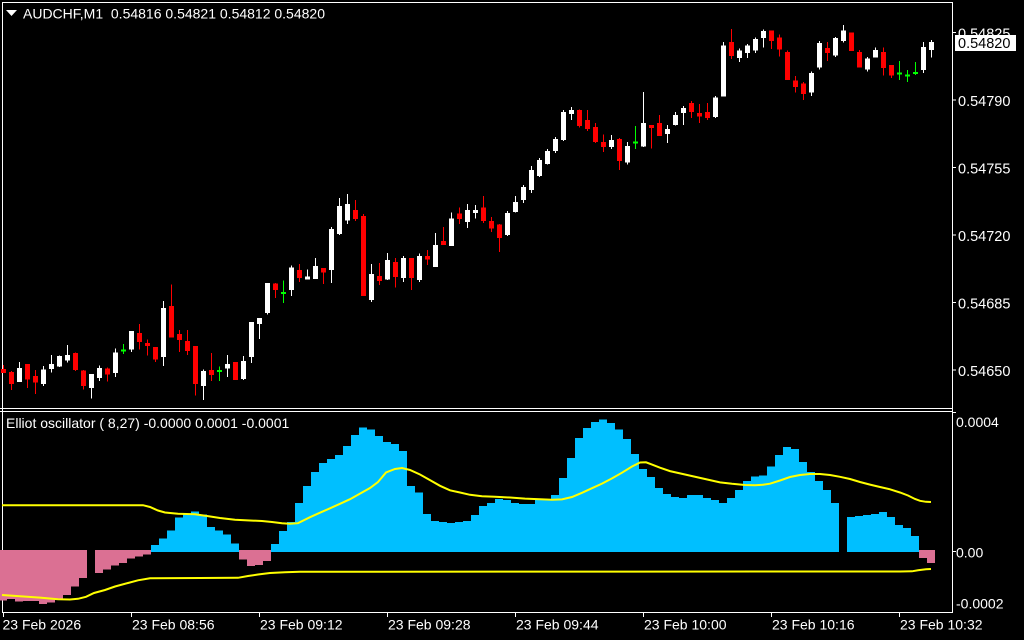 This screenshot has height=640, width=1024. I want to click on svg-text: -0.0002, so click(980, 604).